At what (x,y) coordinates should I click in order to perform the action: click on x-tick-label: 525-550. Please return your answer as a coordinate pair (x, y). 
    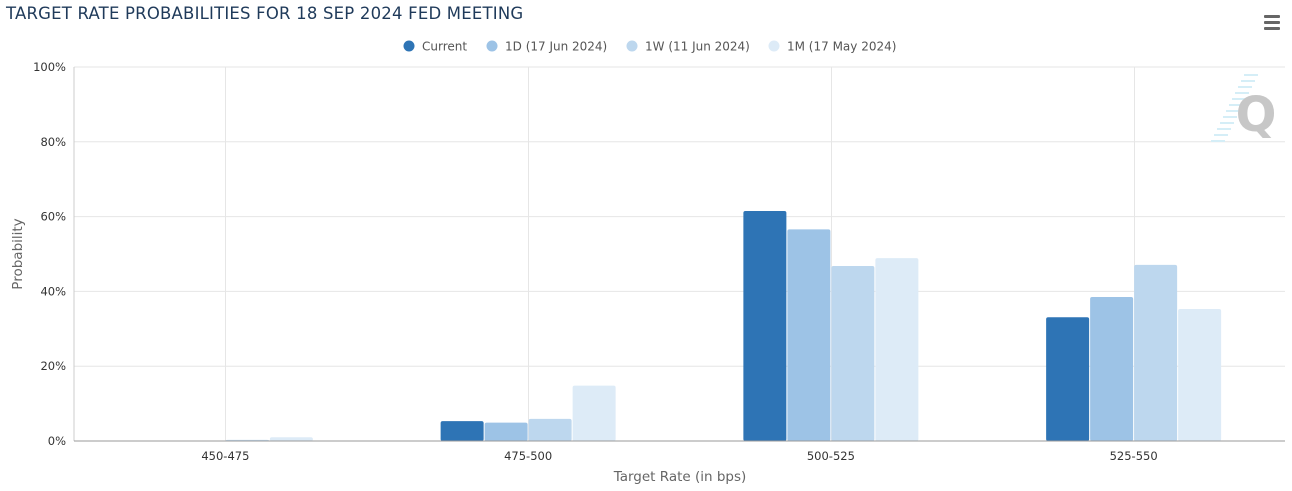
    Looking at the image, I should click on (1134, 456).